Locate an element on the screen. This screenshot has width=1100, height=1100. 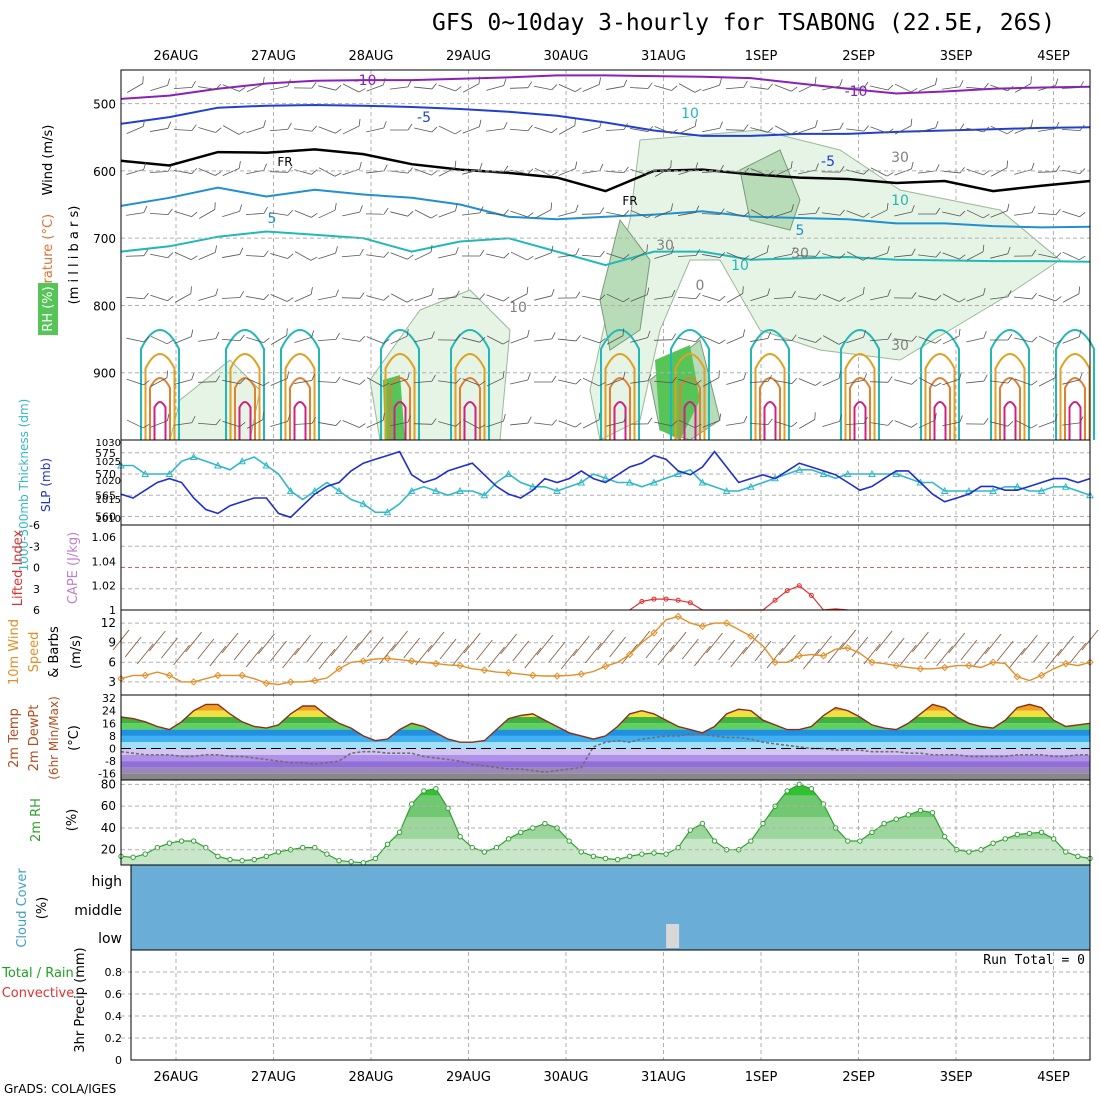
slp-axis-label: SLP (mb) is located at coordinates (46, 485).